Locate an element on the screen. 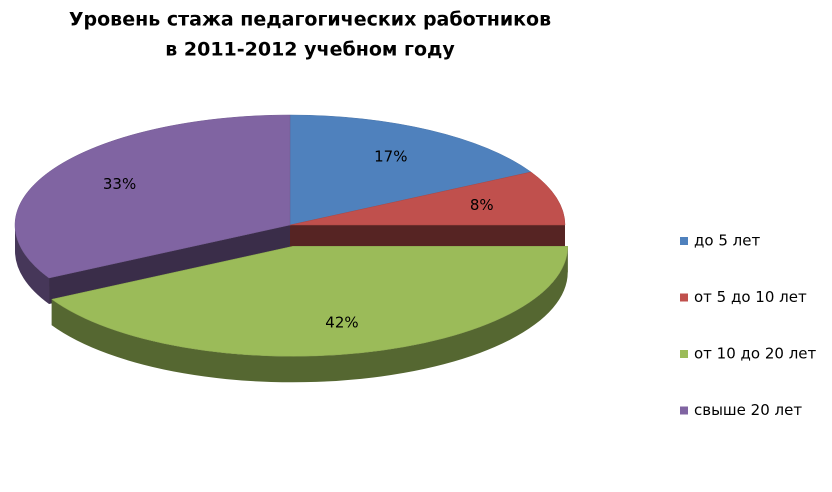  legend-label: свыше 20 лет is located at coordinates (748, 410).